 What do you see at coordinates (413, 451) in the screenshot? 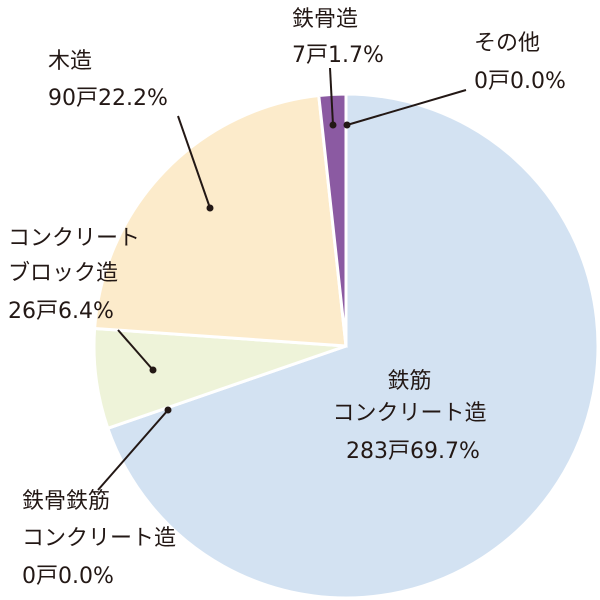
I see `label-rc-line3: 283戸69.7%` at bounding box center [413, 451].